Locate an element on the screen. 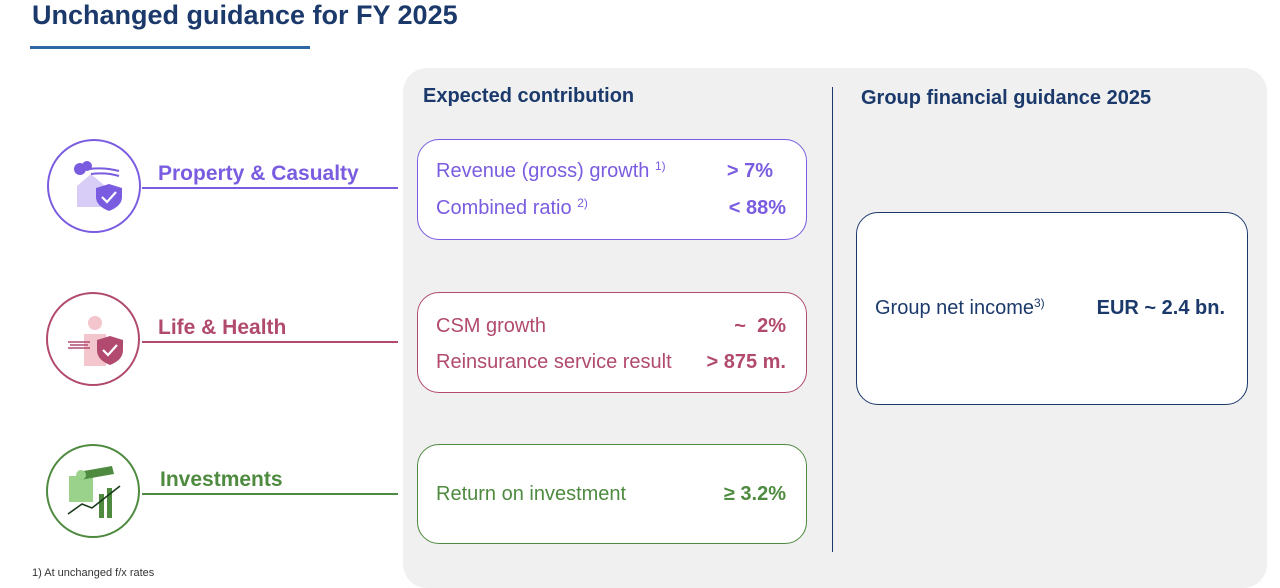 The height and width of the screenshot is (588, 1280). footnote: 1) At unchanged f/x rates is located at coordinates (93, 573).